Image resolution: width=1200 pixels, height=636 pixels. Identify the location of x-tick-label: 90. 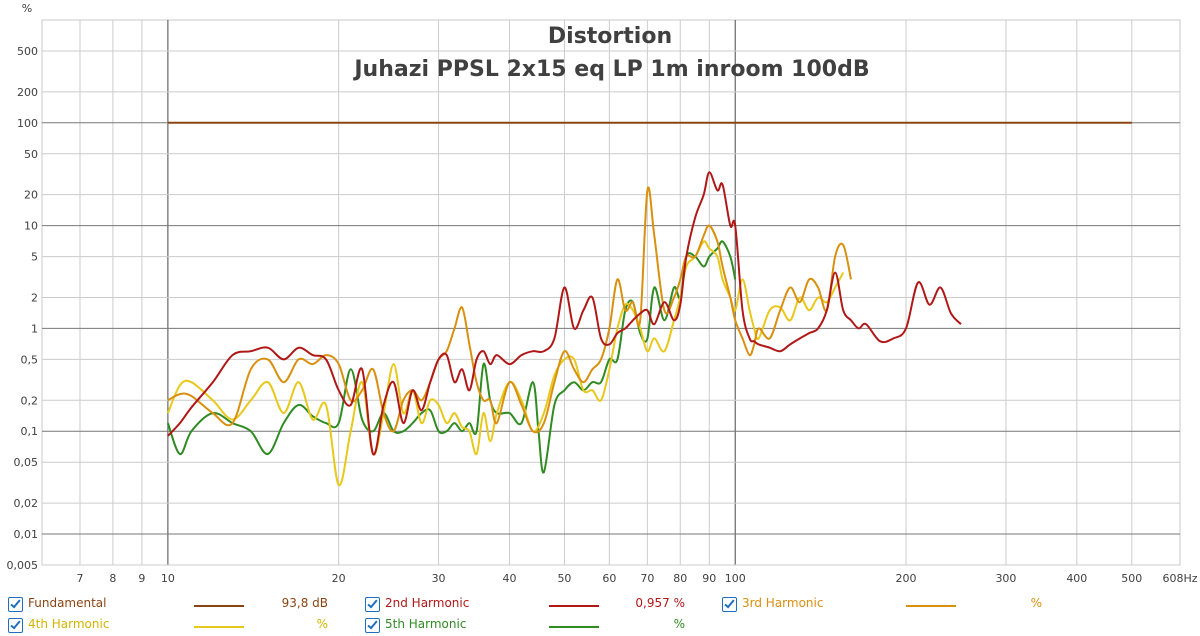
(709, 578).